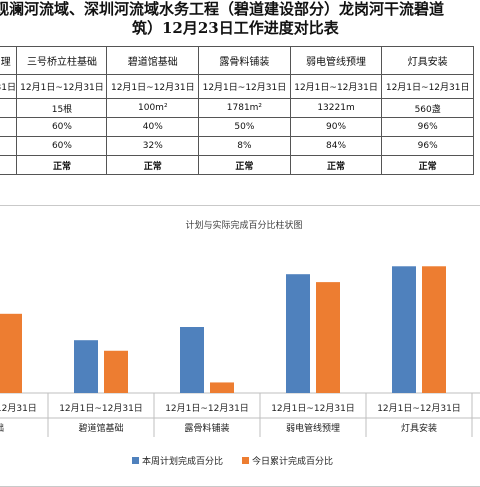 The image size is (480, 487). I want to click on x-tick-name-label: 灯具安装, so click(419, 428).